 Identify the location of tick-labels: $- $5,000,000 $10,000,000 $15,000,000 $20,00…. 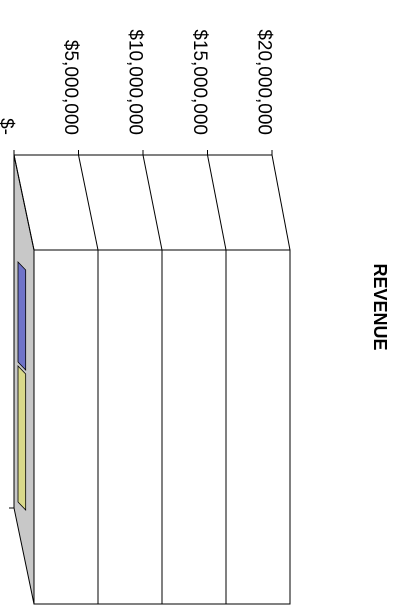
(137, 82).